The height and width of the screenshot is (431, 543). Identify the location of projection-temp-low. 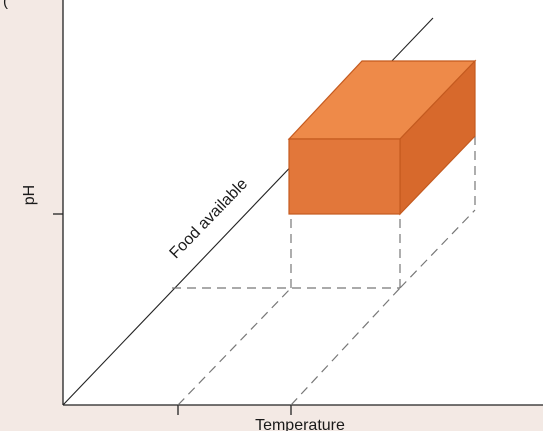
(234, 346).